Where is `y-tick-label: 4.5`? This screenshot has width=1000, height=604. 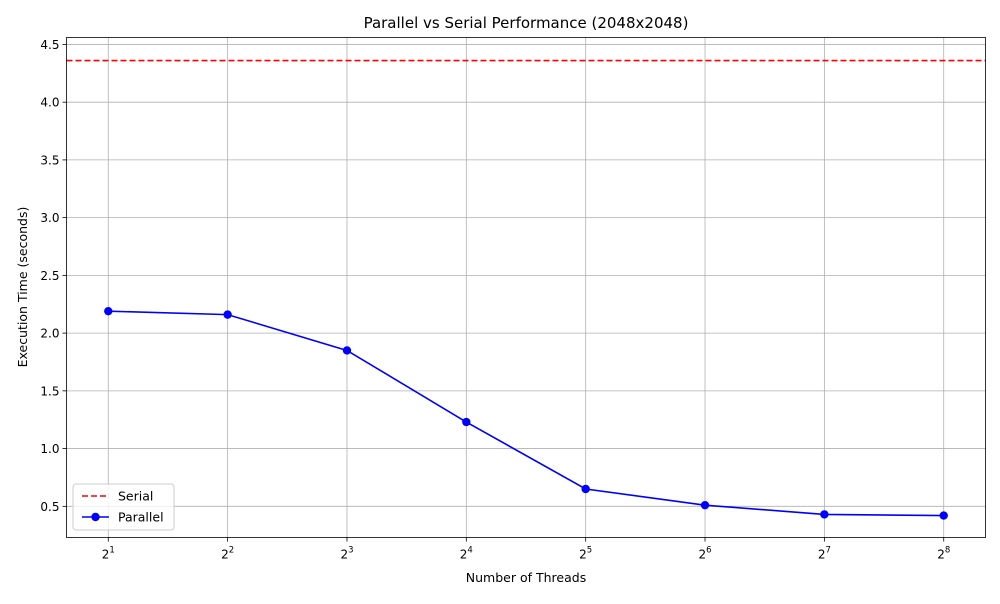 y-tick-label: 4.5 is located at coordinates (49, 45).